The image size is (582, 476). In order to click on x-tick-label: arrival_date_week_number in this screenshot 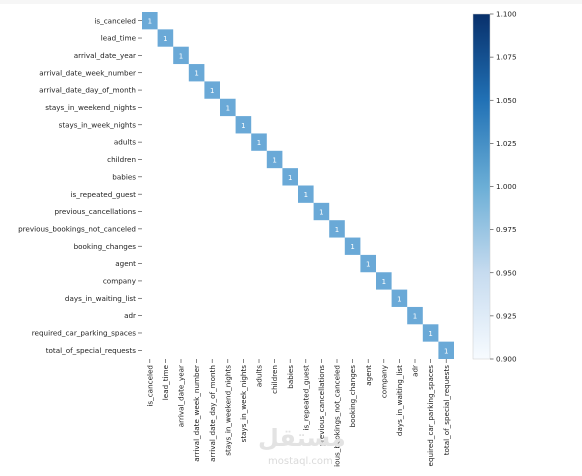, I will do `click(196, 413)`.